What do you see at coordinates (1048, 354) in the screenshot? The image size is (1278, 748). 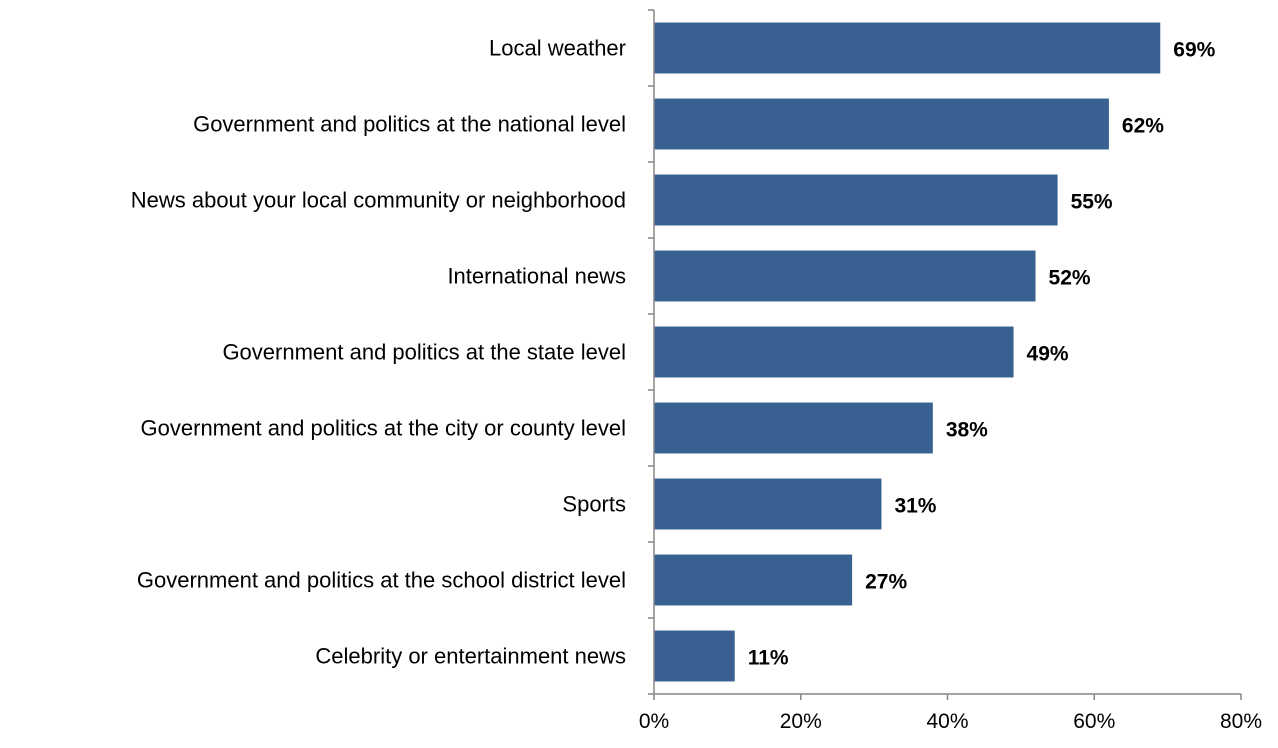 I see `data-label: 49%` at bounding box center [1048, 354].